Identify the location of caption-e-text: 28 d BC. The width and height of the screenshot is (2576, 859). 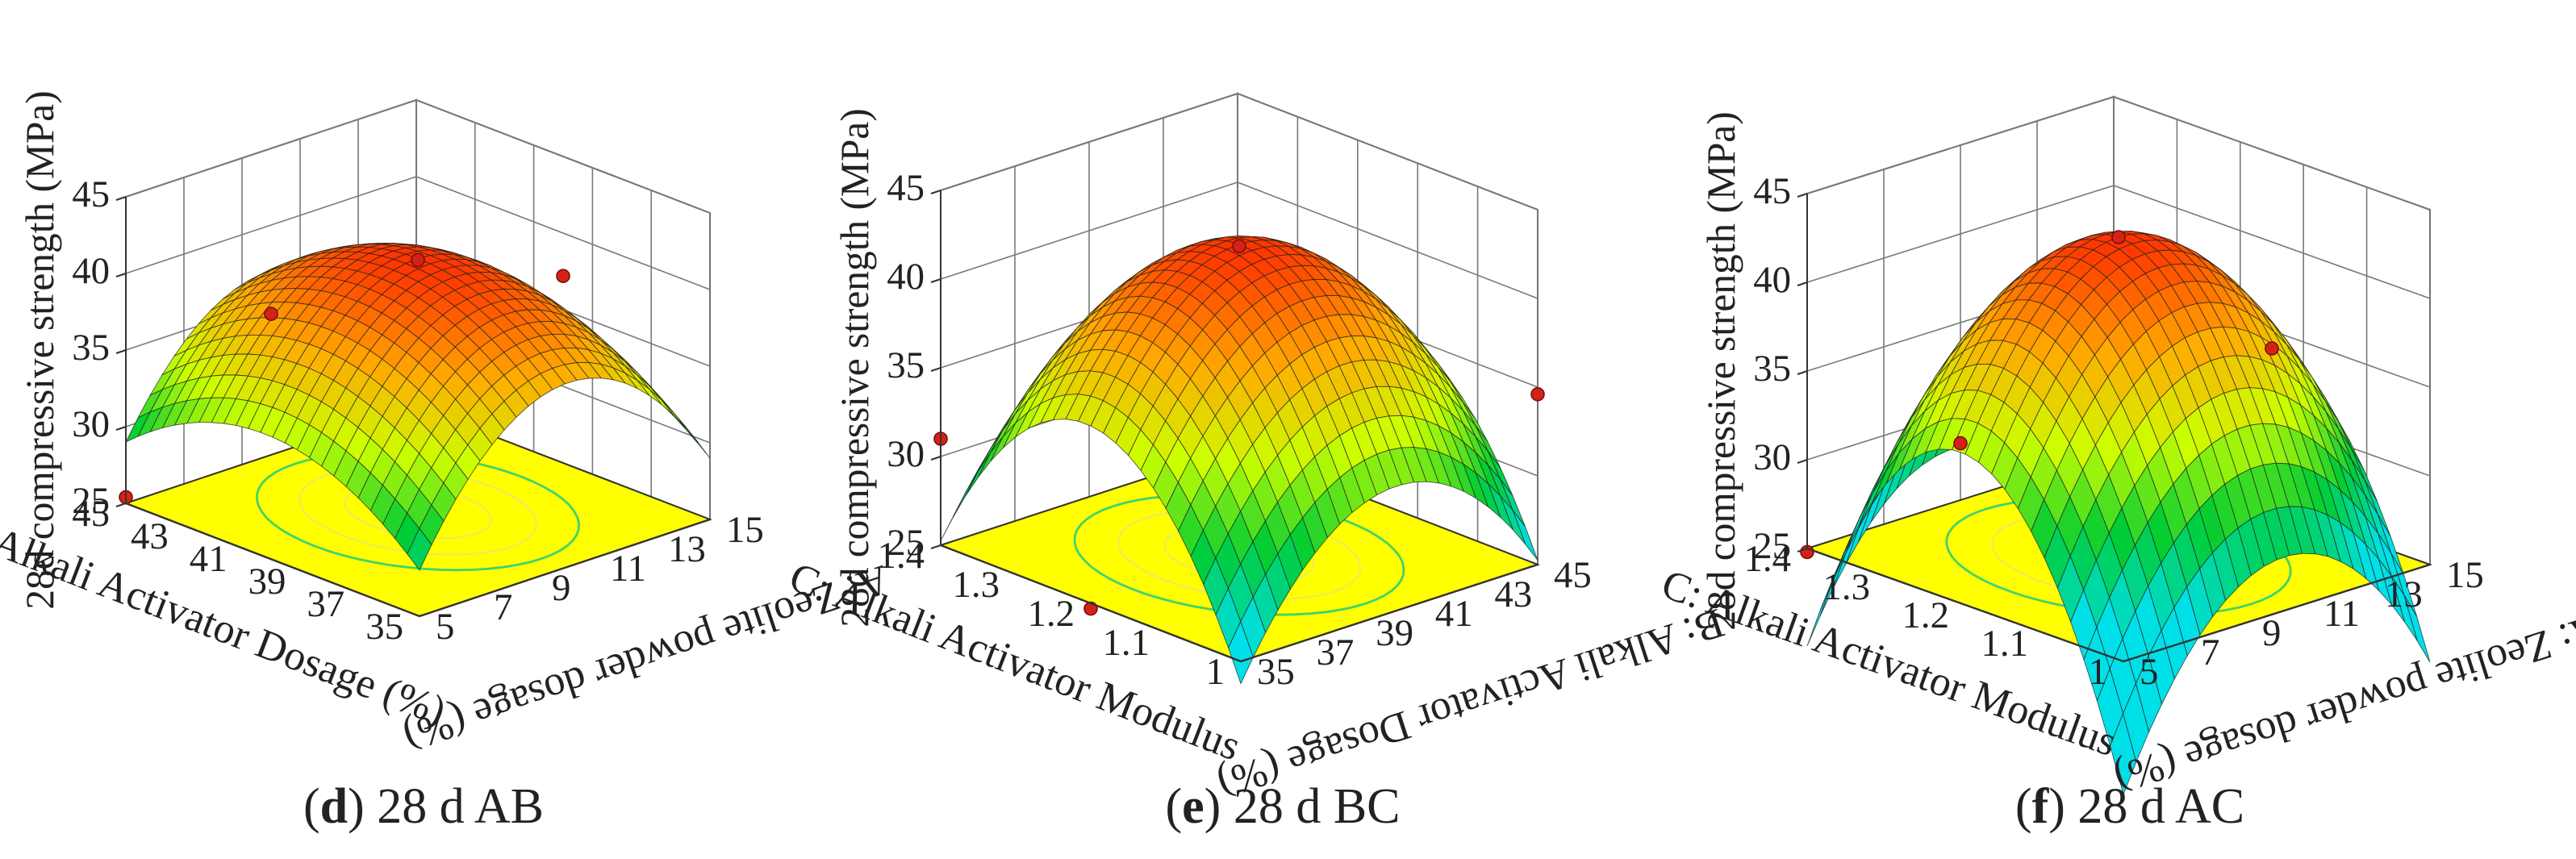
(1311, 806).